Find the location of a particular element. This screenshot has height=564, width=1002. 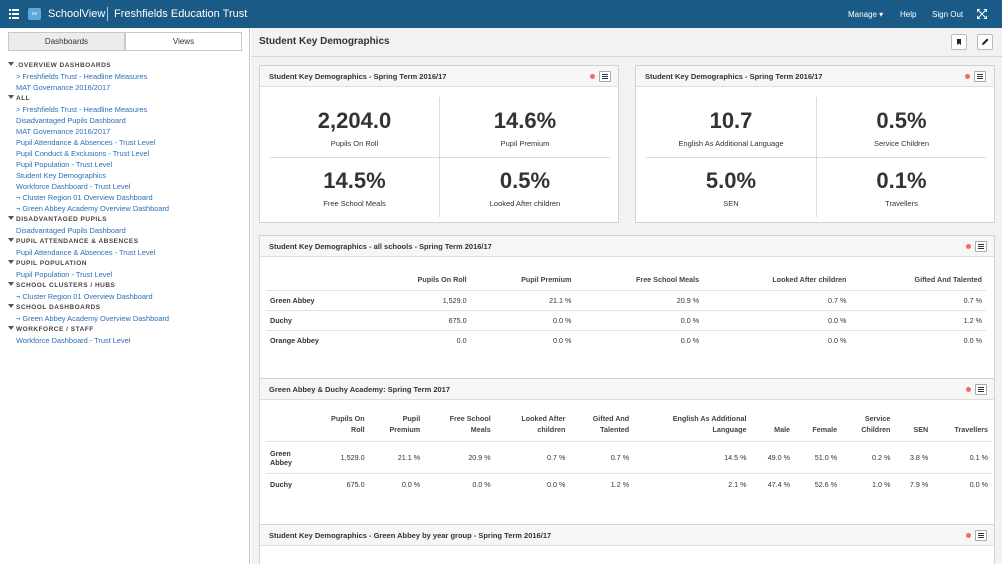

table-cell: 47.4 % is located at coordinates (772, 484).